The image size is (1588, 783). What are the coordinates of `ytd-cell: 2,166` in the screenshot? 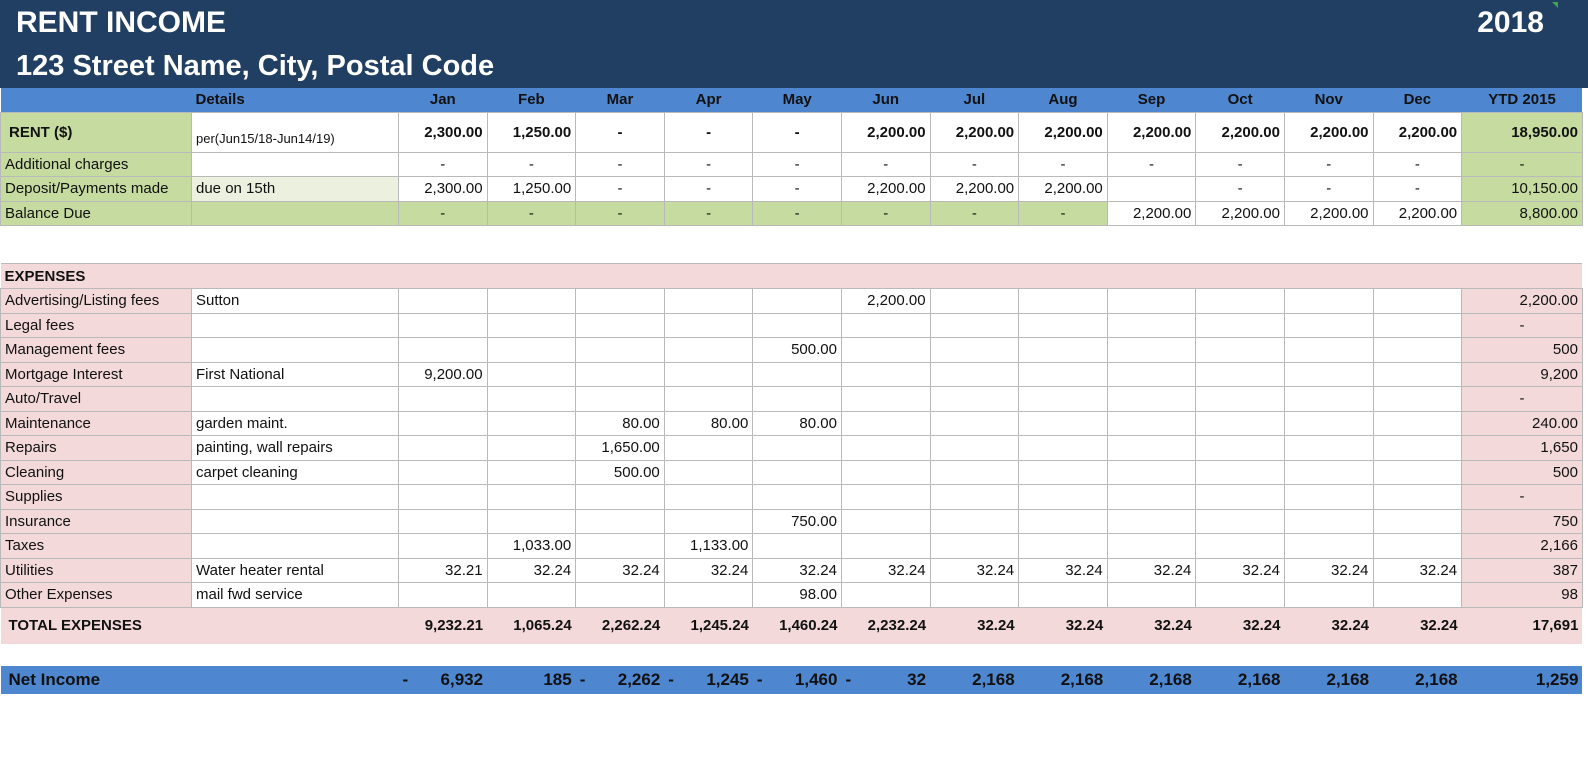 It's located at (1522, 546).